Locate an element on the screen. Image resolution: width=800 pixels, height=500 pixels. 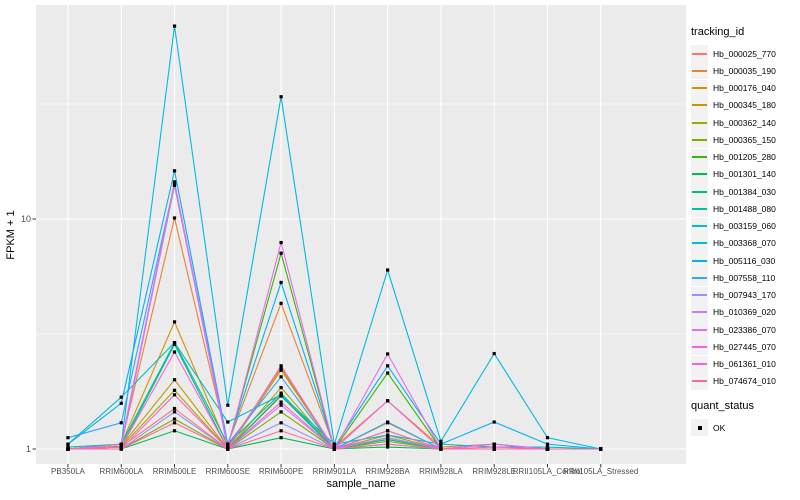
x-tick-label: RRIM600LE is located at coordinates (174, 471).